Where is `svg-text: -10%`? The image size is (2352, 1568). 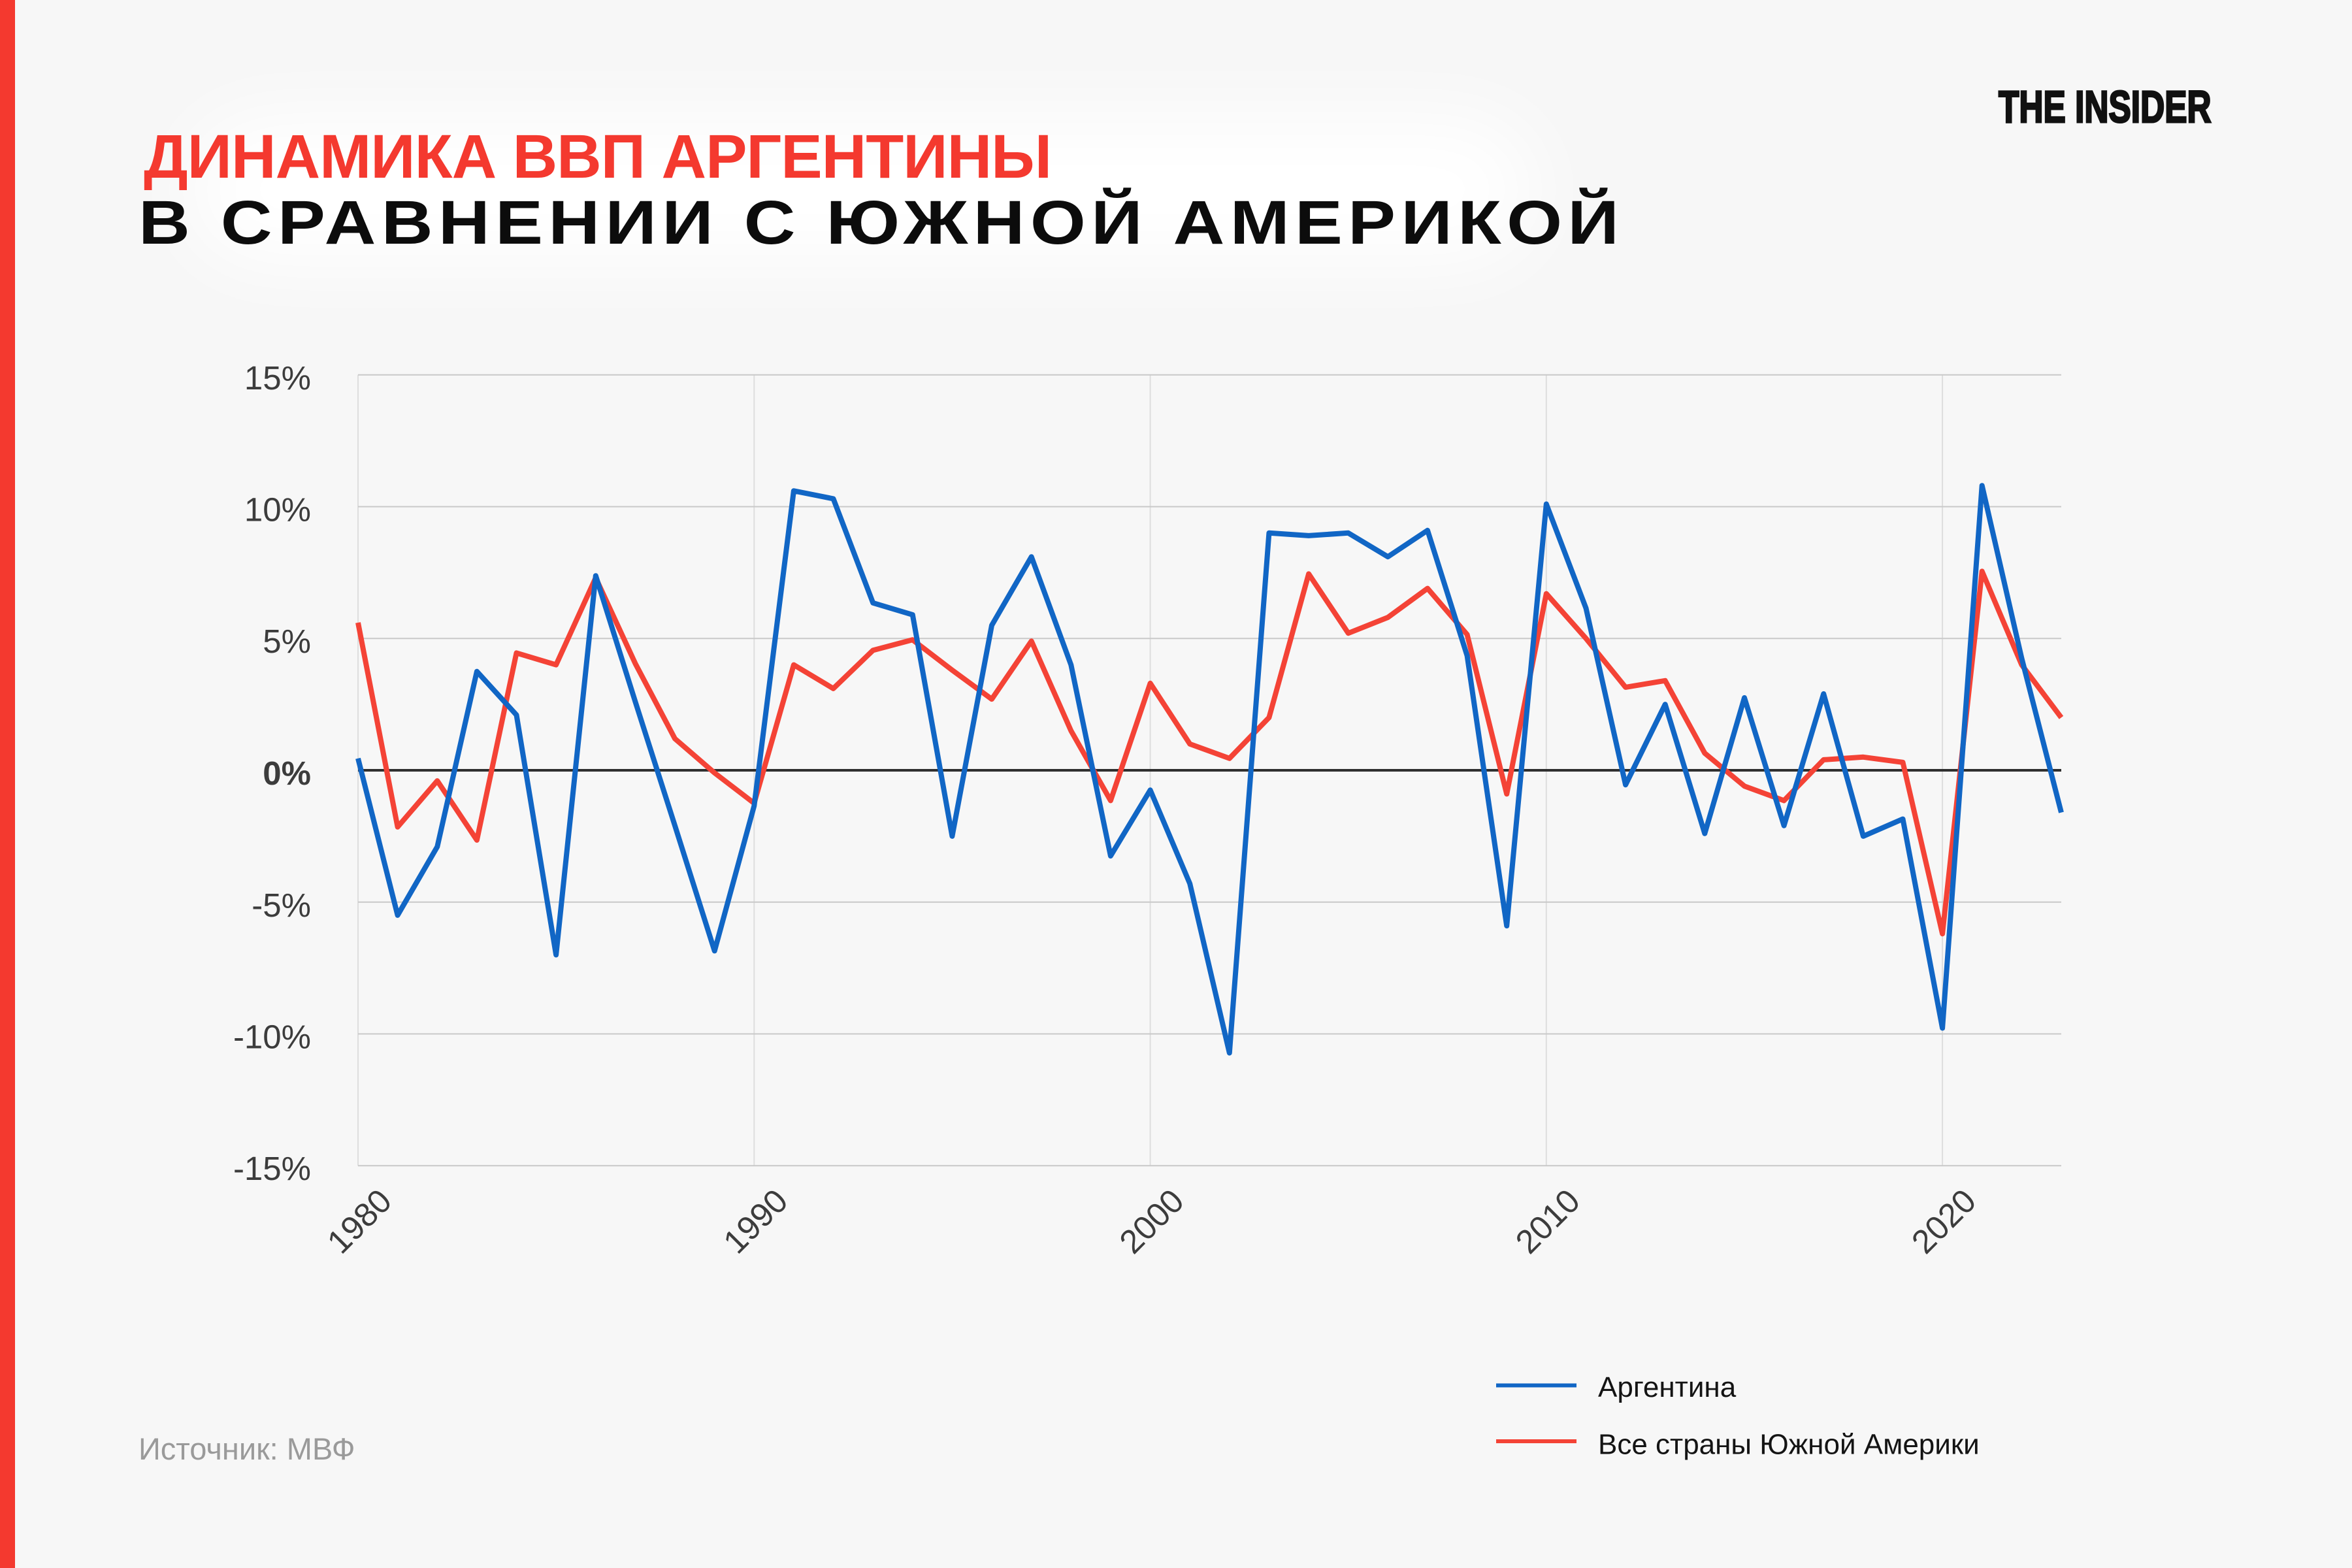
svg-text: -10% is located at coordinates (272, 1037).